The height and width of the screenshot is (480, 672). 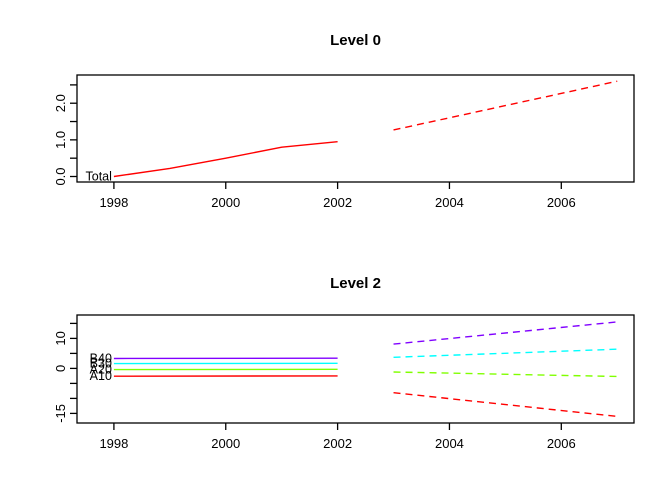 I want to click on series-label-a10: A10, so click(x=101, y=376).